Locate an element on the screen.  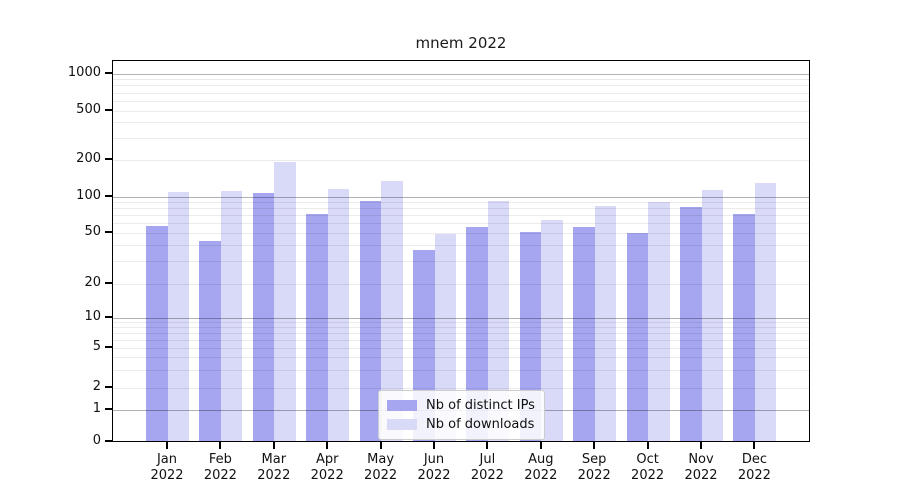
y-tick-label: 500 is located at coordinates (88, 109).